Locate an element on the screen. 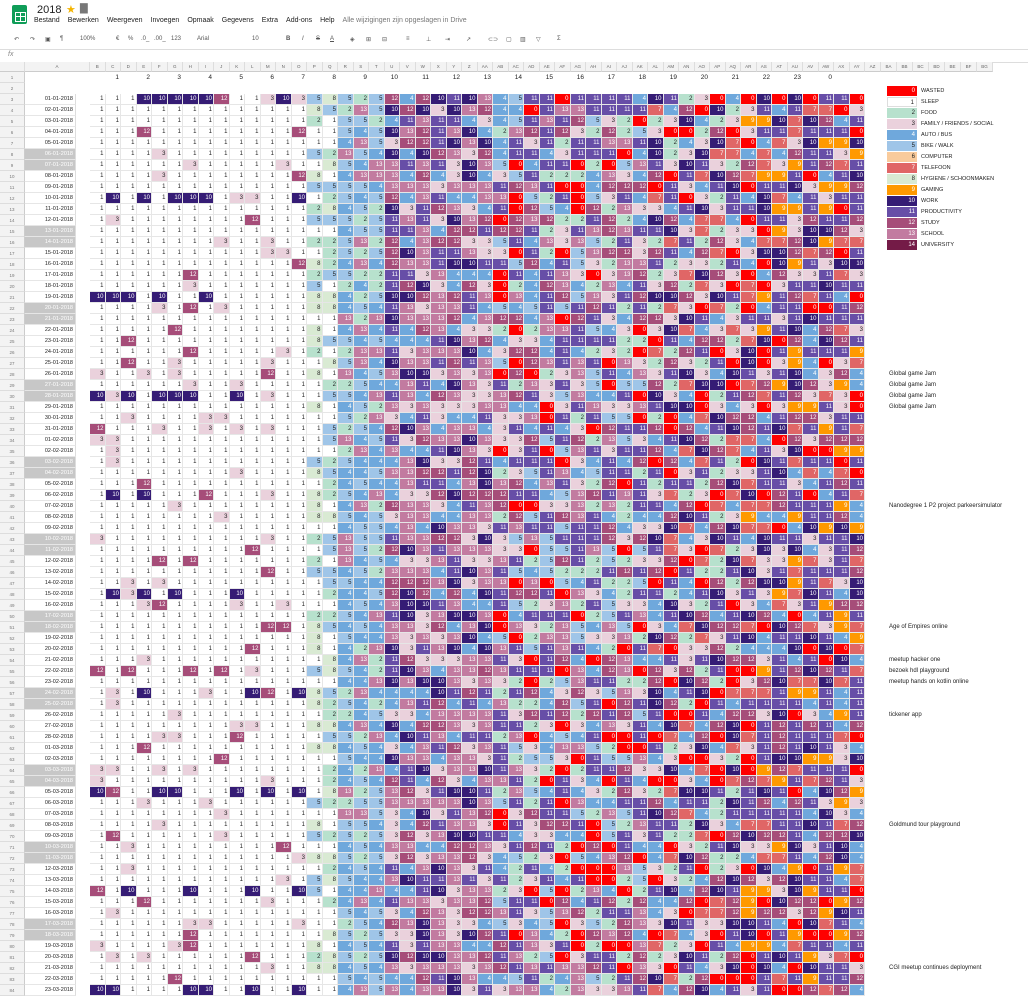  activity-cell: 7 is located at coordinates (749, 506).